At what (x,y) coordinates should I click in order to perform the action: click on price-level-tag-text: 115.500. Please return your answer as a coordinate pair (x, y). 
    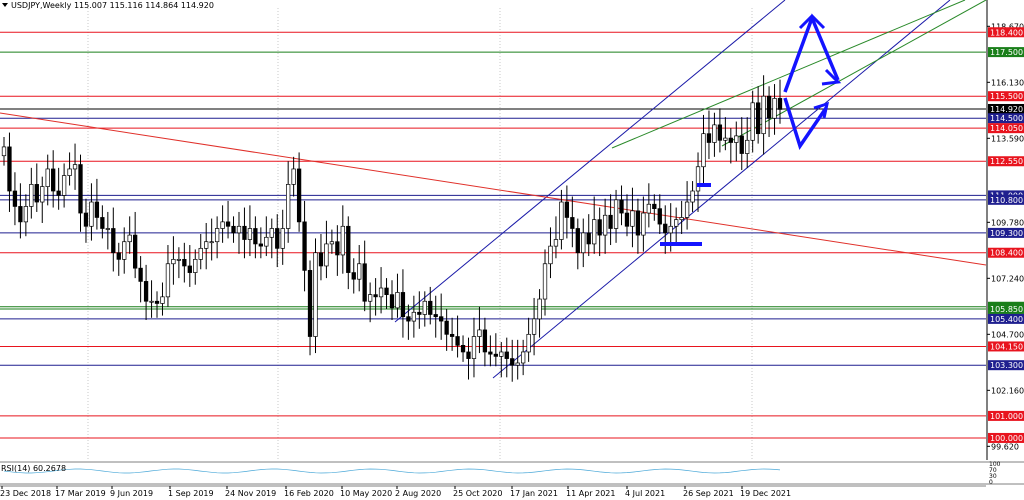
    Looking at the image, I should click on (1006, 96).